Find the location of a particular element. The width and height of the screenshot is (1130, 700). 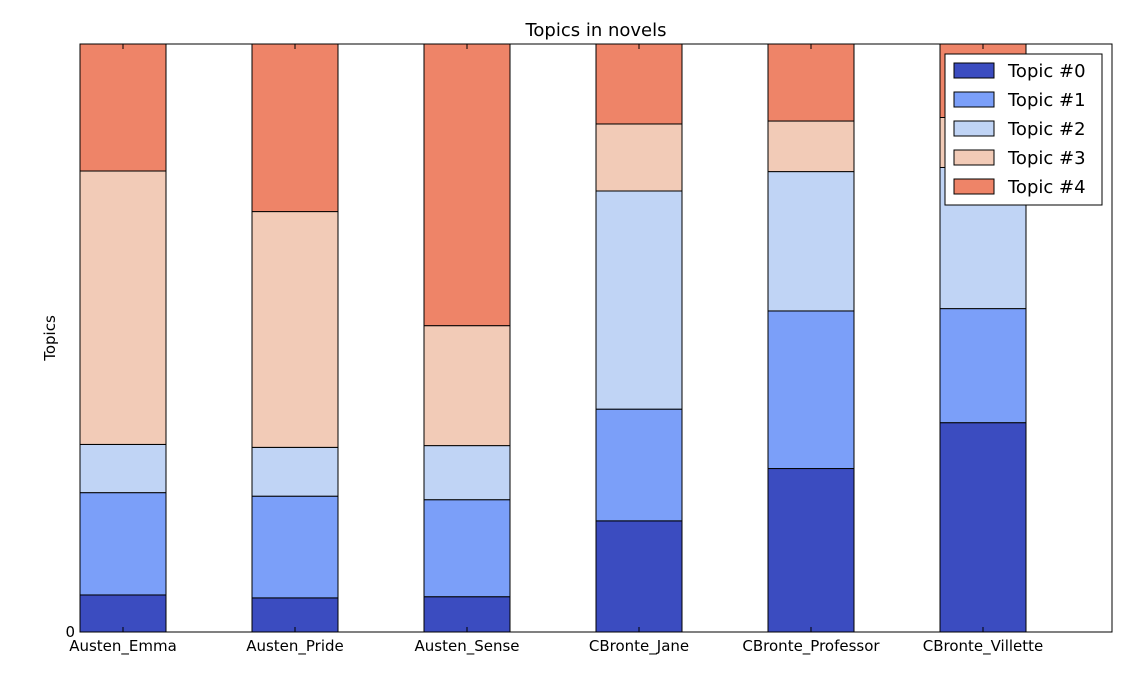

x-tick-label: Austen_Emma is located at coordinates (123, 646).